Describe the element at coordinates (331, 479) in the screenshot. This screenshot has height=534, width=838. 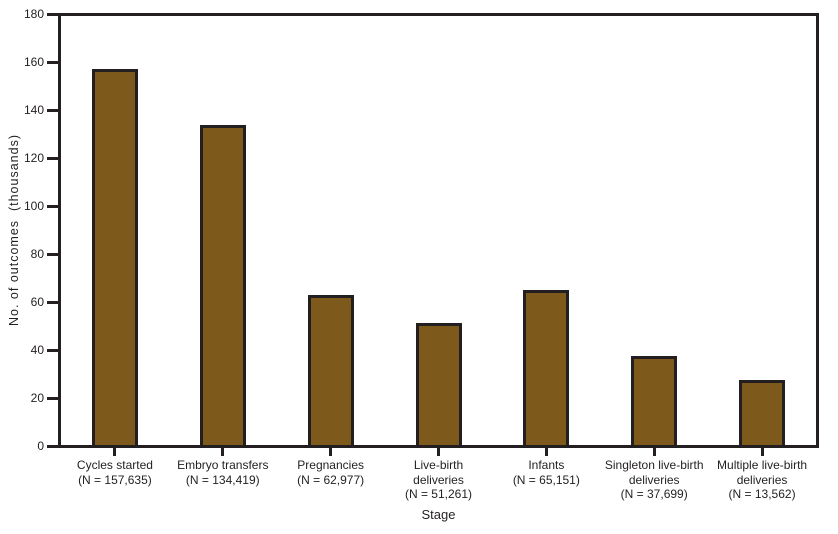
I see `category-label-line: (N = 62,977)` at that location.